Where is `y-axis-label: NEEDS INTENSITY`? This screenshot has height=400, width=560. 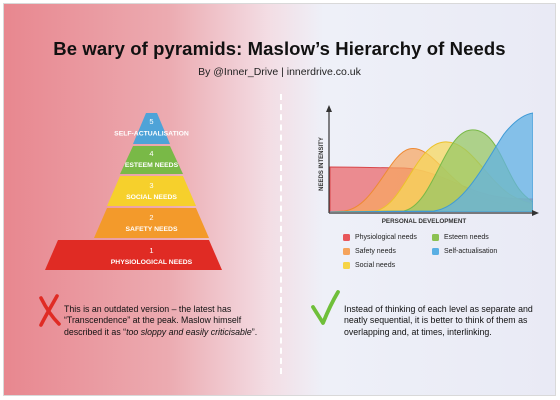 y-axis-label: NEEDS INTENSITY is located at coordinates (322, 164).